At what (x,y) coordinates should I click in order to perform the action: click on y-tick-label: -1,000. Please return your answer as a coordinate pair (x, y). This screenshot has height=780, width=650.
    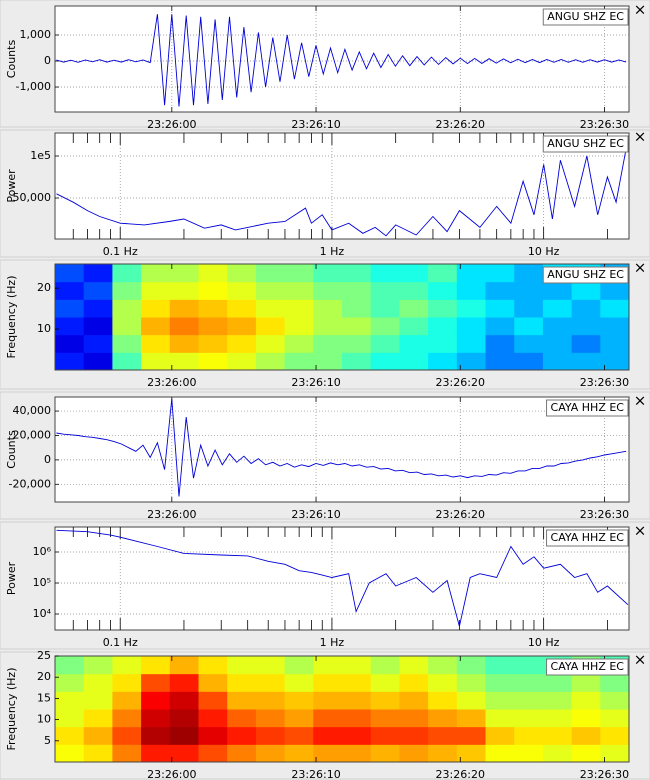
    Looking at the image, I should click on (33, 86).